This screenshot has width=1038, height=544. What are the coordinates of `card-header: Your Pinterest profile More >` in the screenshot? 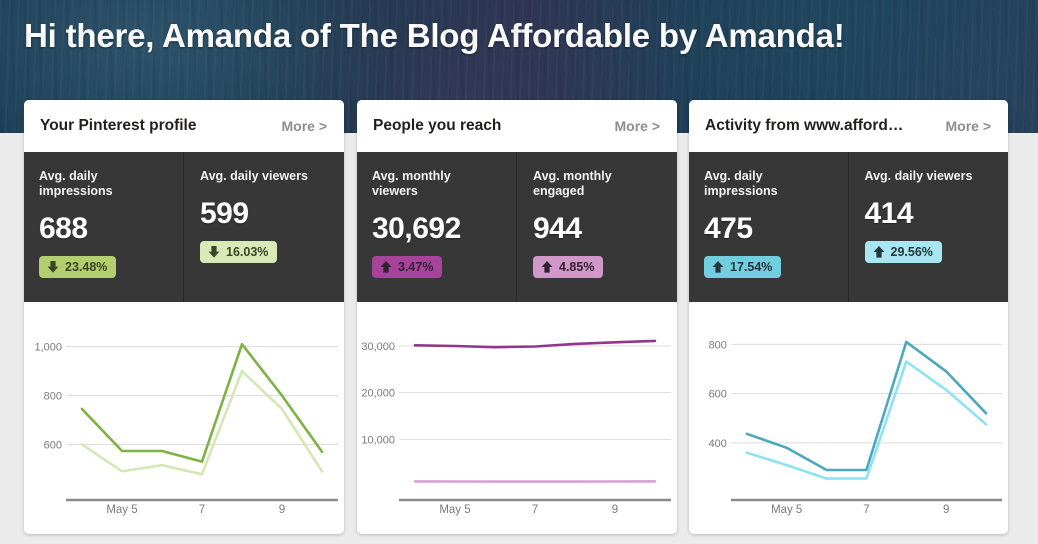 It's located at (184, 126).